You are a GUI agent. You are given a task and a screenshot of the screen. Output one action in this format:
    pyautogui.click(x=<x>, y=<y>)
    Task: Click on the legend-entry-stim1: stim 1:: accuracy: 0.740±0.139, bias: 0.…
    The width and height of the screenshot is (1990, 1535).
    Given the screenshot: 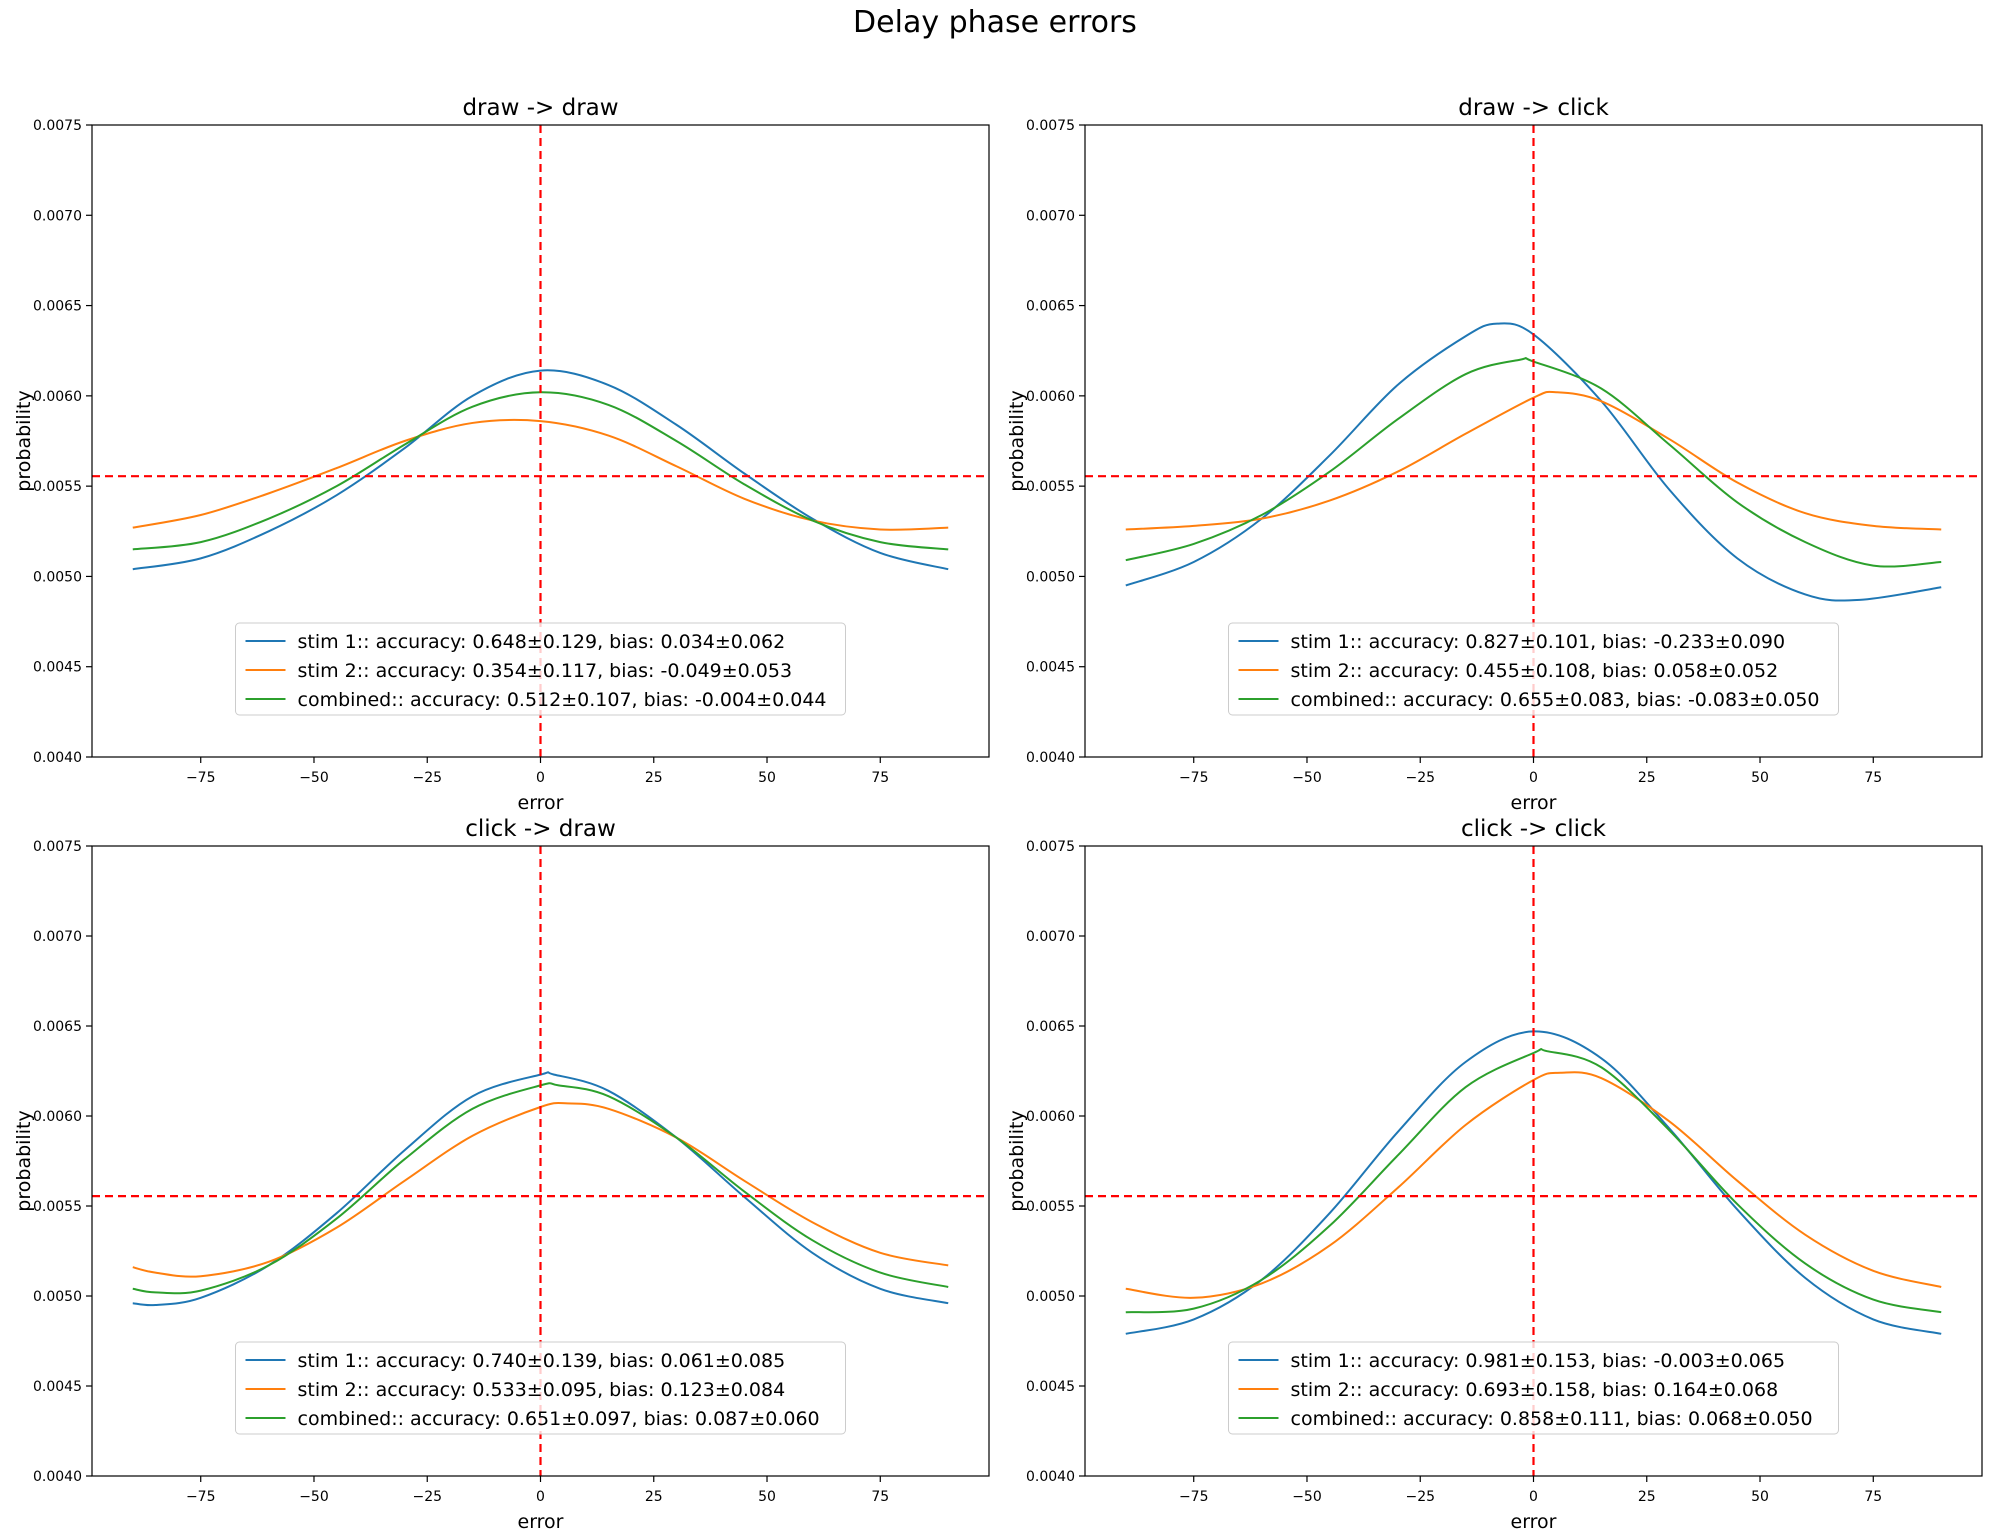 What is the action you would take?
    pyautogui.click(x=542, y=1361)
    